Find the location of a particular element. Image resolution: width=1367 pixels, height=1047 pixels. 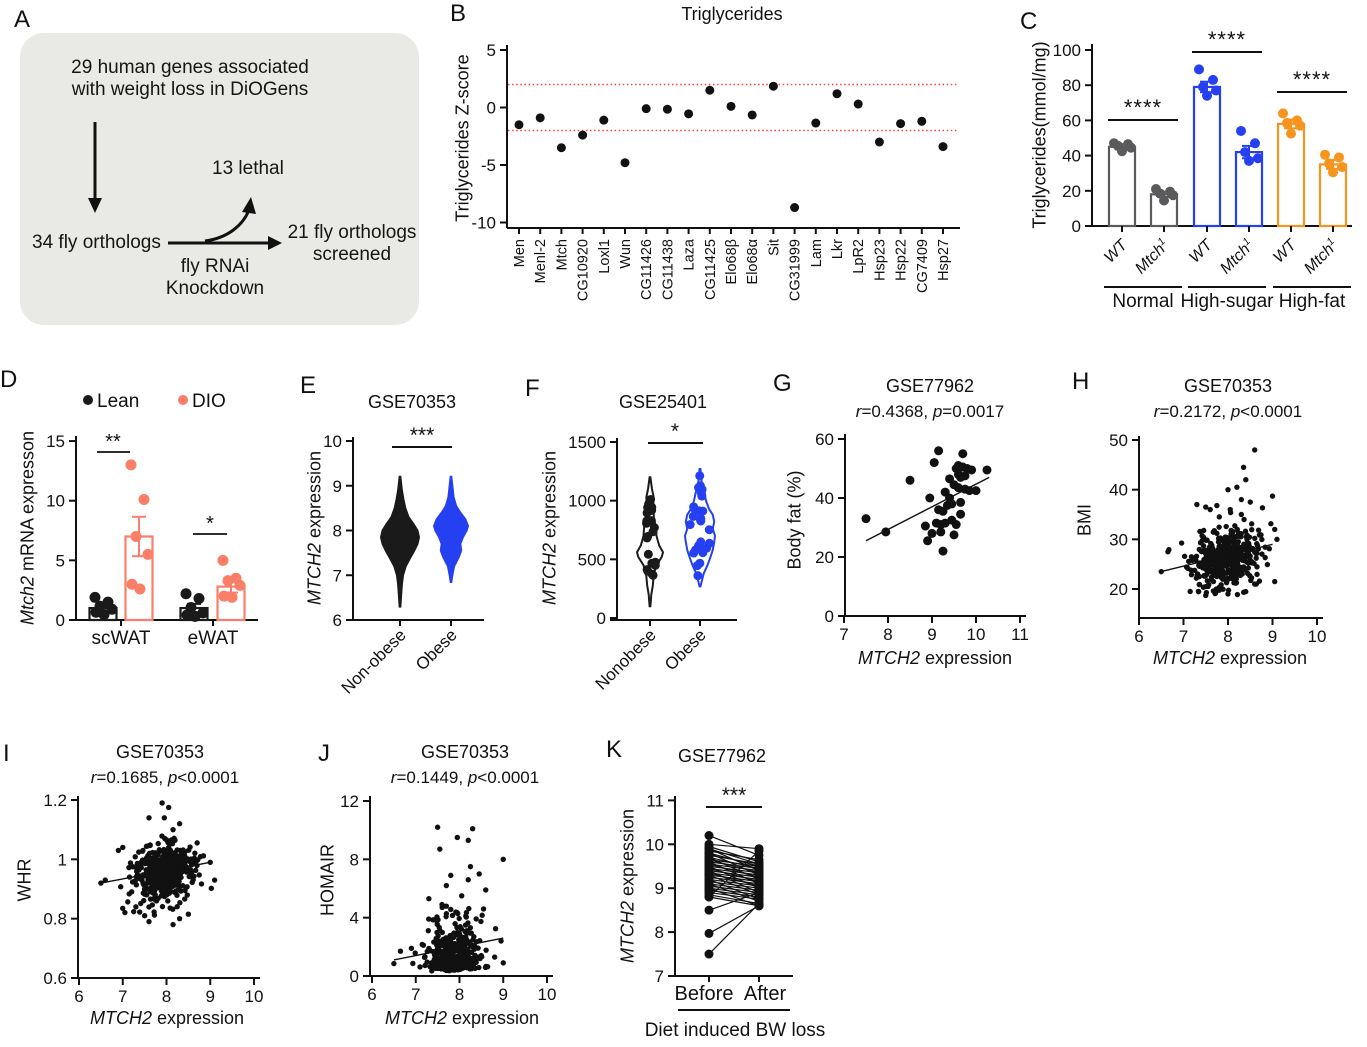

panel-letter-i: I is located at coordinates (6, 753).